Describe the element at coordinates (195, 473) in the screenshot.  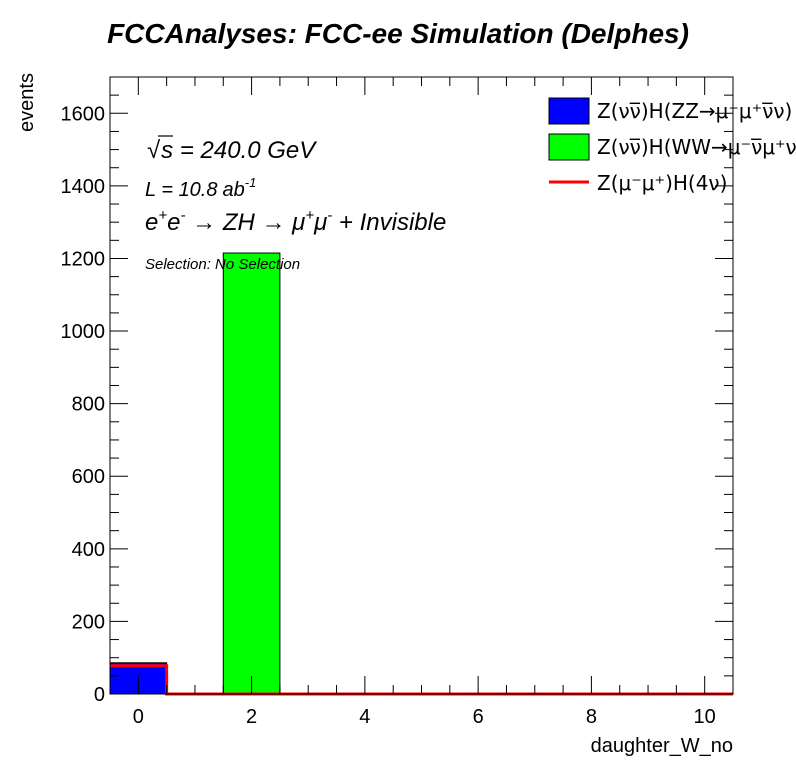
I see `histogram-bars` at that location.